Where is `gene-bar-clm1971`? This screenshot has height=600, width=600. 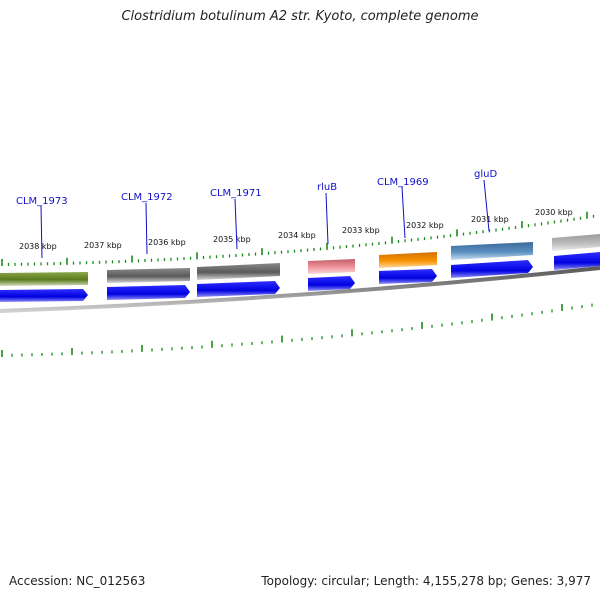 gene-bar-clm1971 is located at coordinates (238, 271).